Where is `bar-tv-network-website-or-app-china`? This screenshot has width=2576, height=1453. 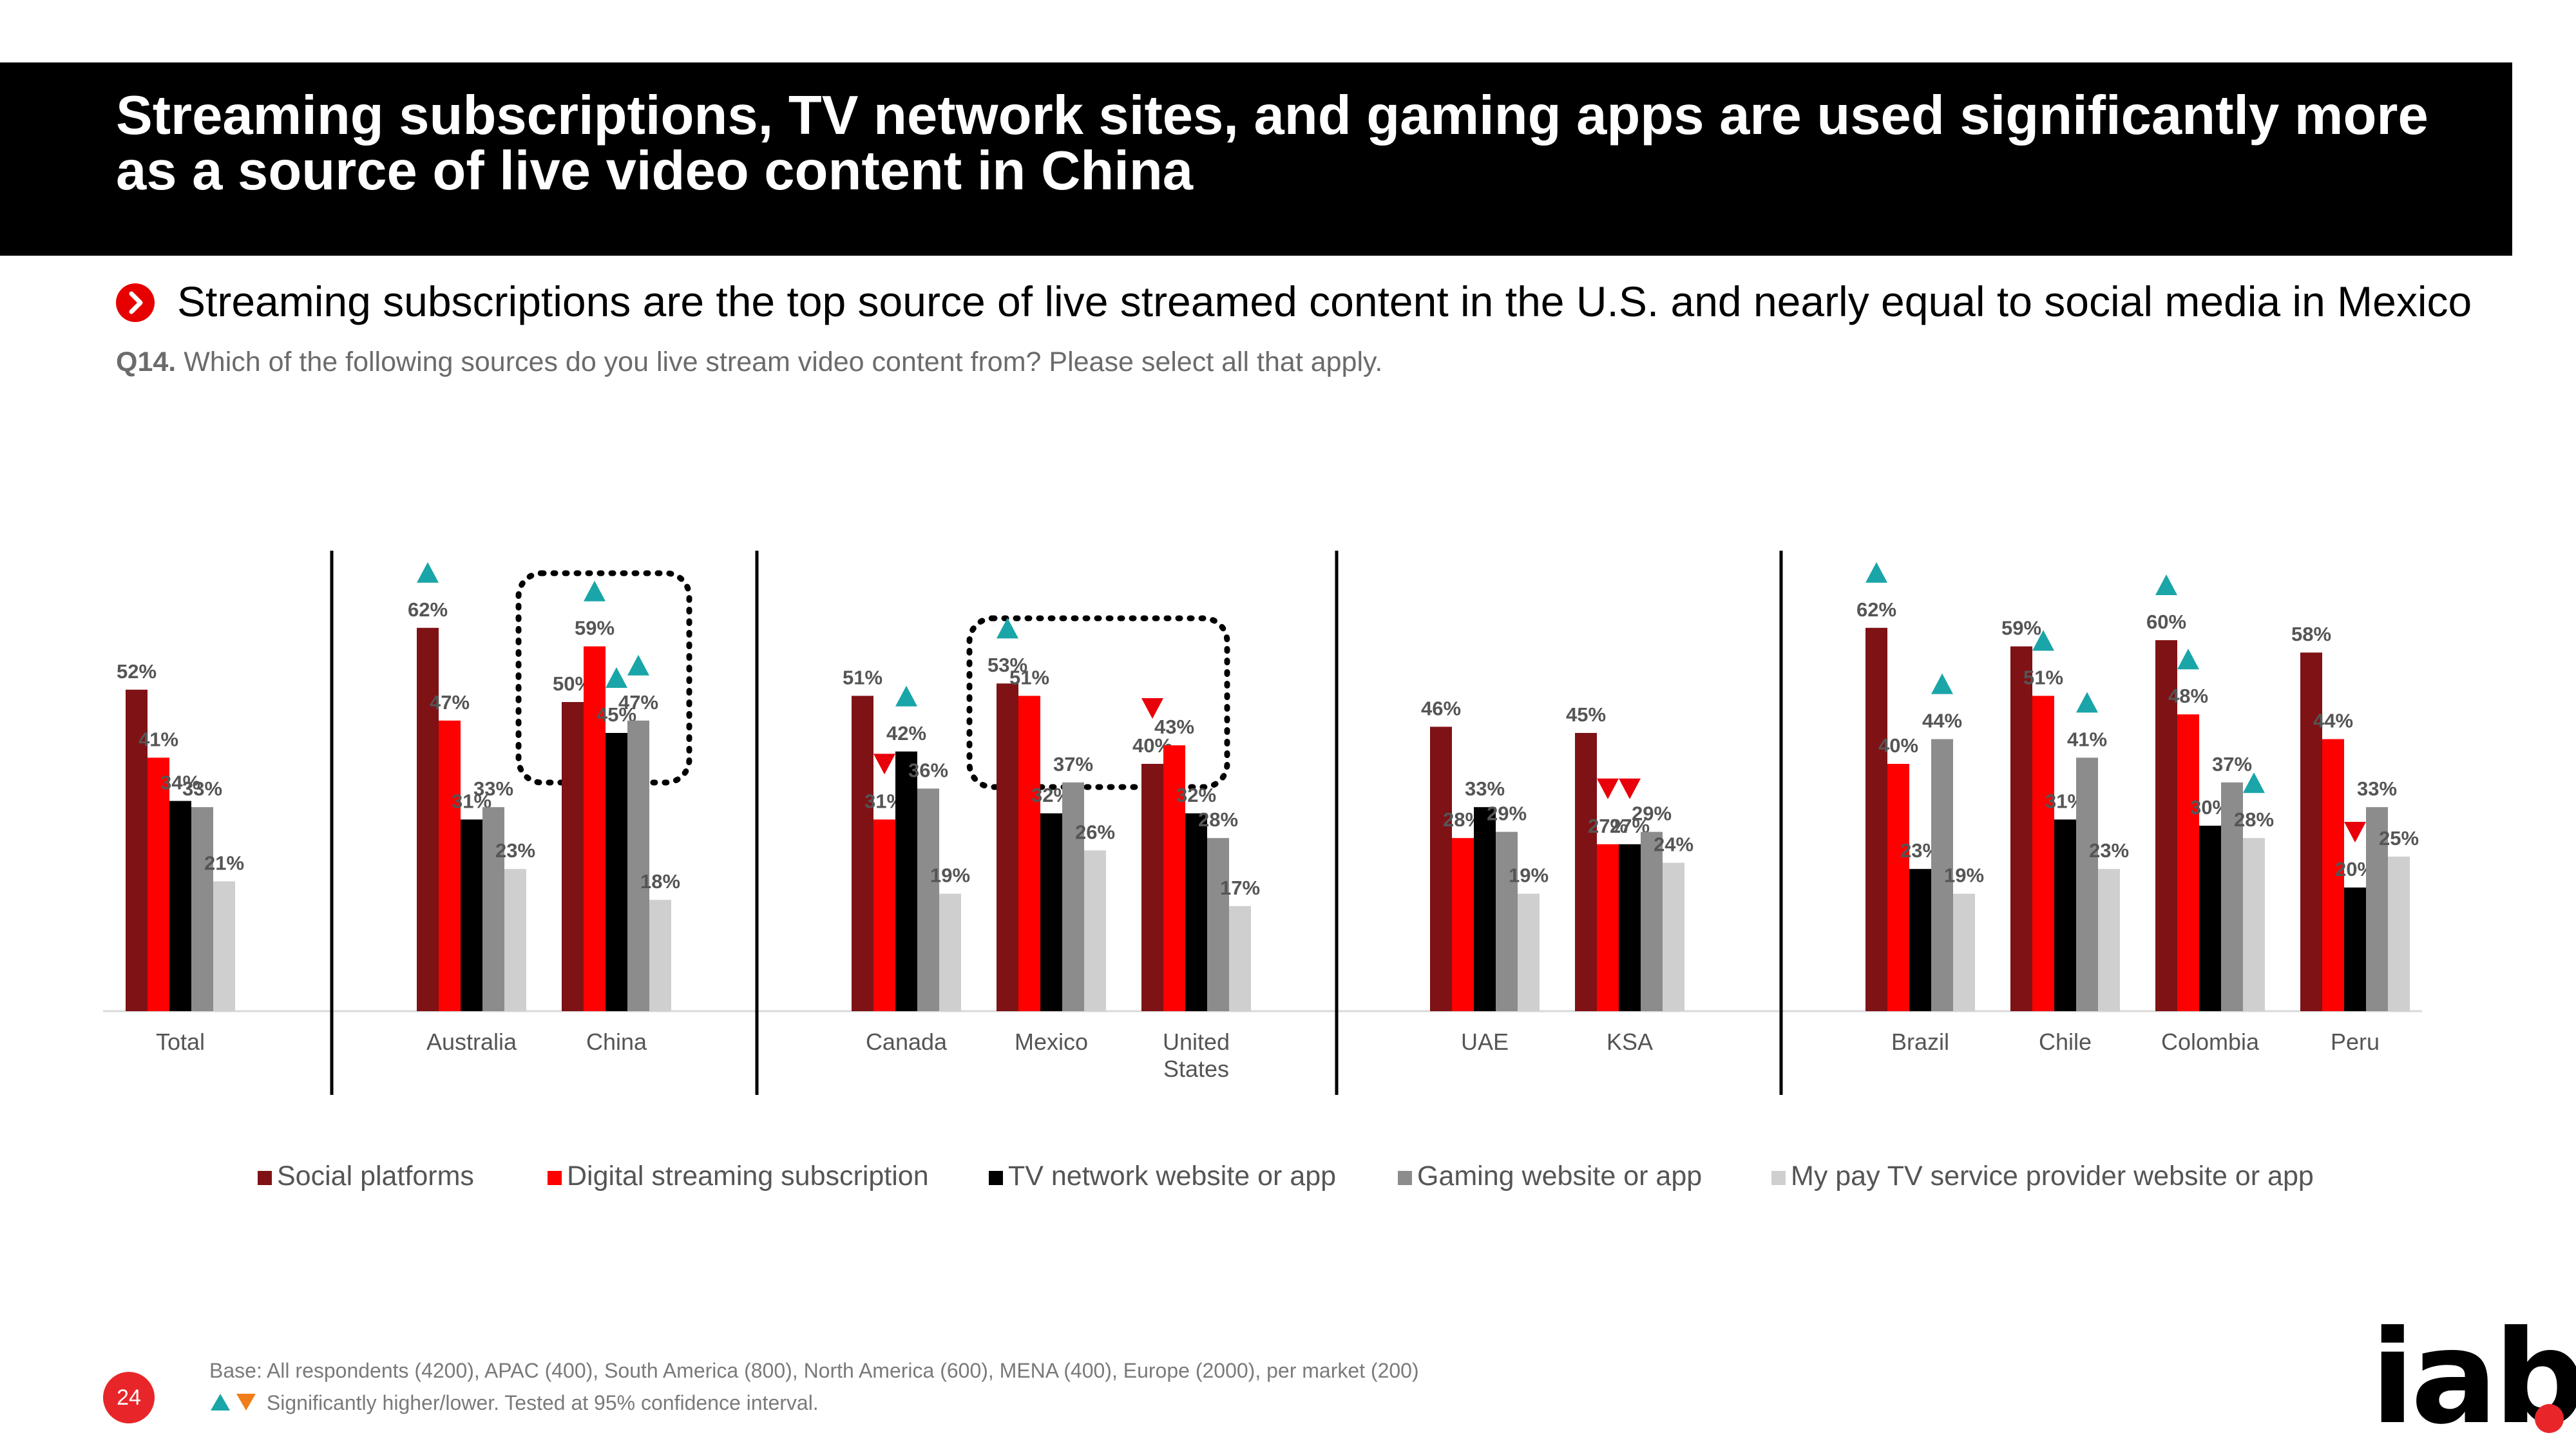
bar-tv-network-website-or-app-china is located at coordinates (616, 872).